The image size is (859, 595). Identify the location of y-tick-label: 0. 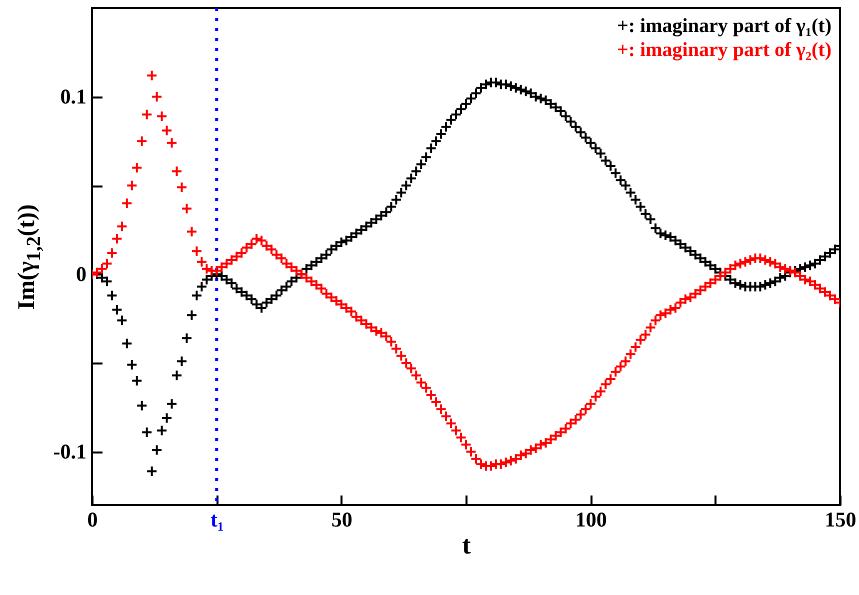
(81, 274).